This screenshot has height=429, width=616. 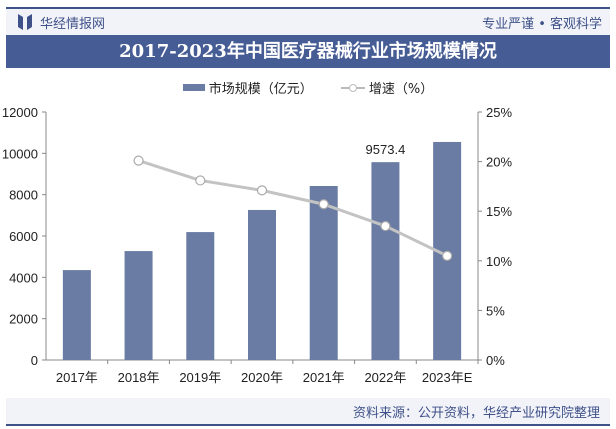 What do you see at coordinates (499, 261) in the screenshot?
I see `right-tick-label: 10%` at bounding box center [499, 261].